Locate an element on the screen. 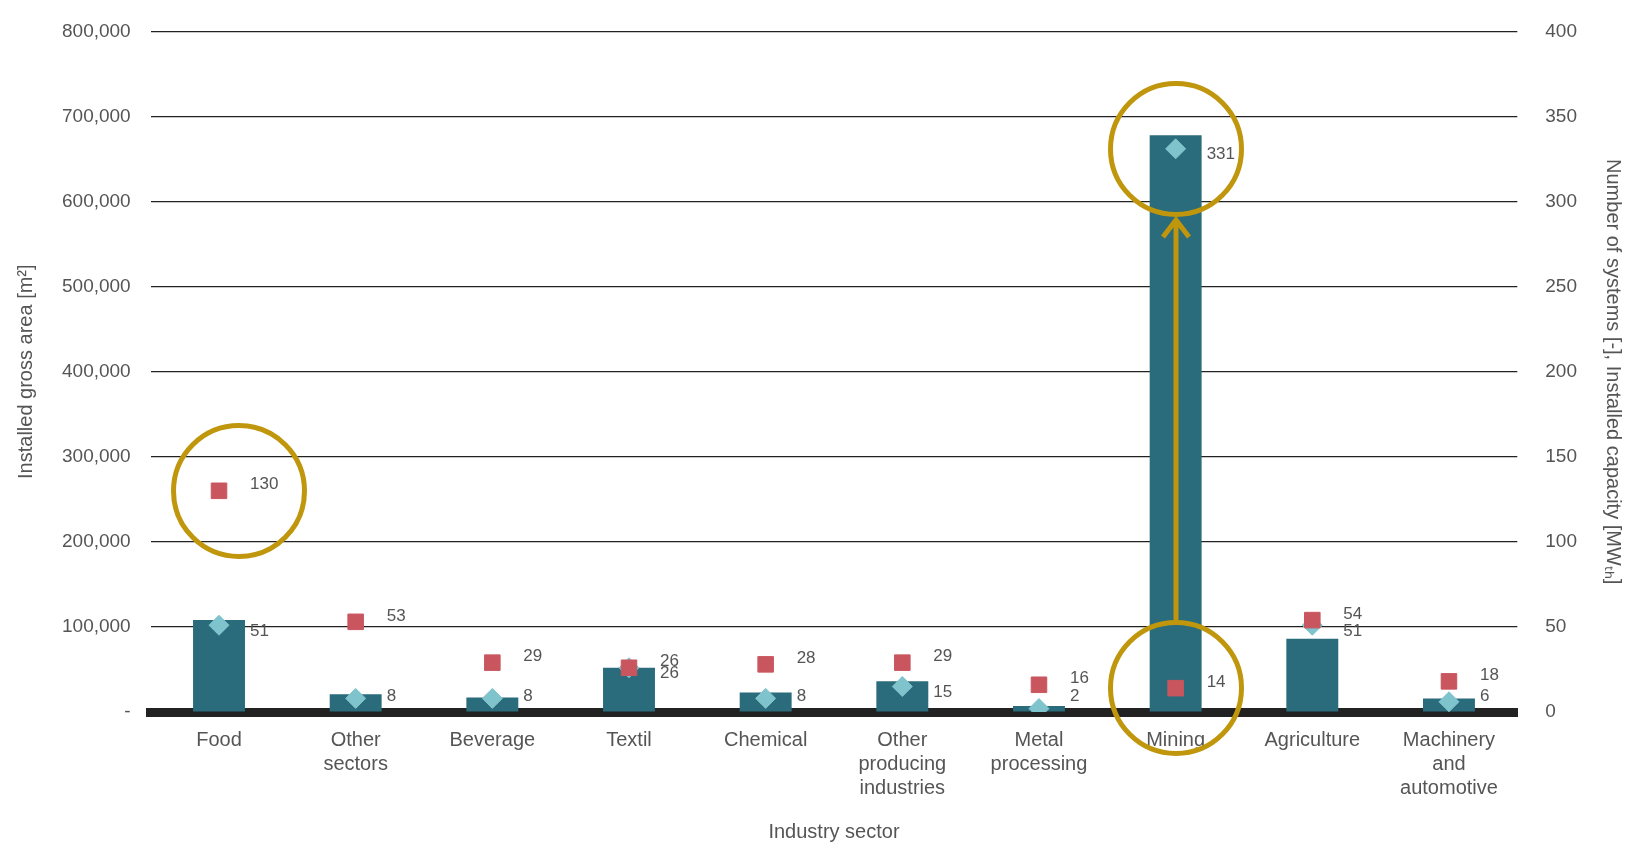 The height and width of the screenshot is (854, 1639). y-tick-label: 500,000 is located at coordinates (96, 285).